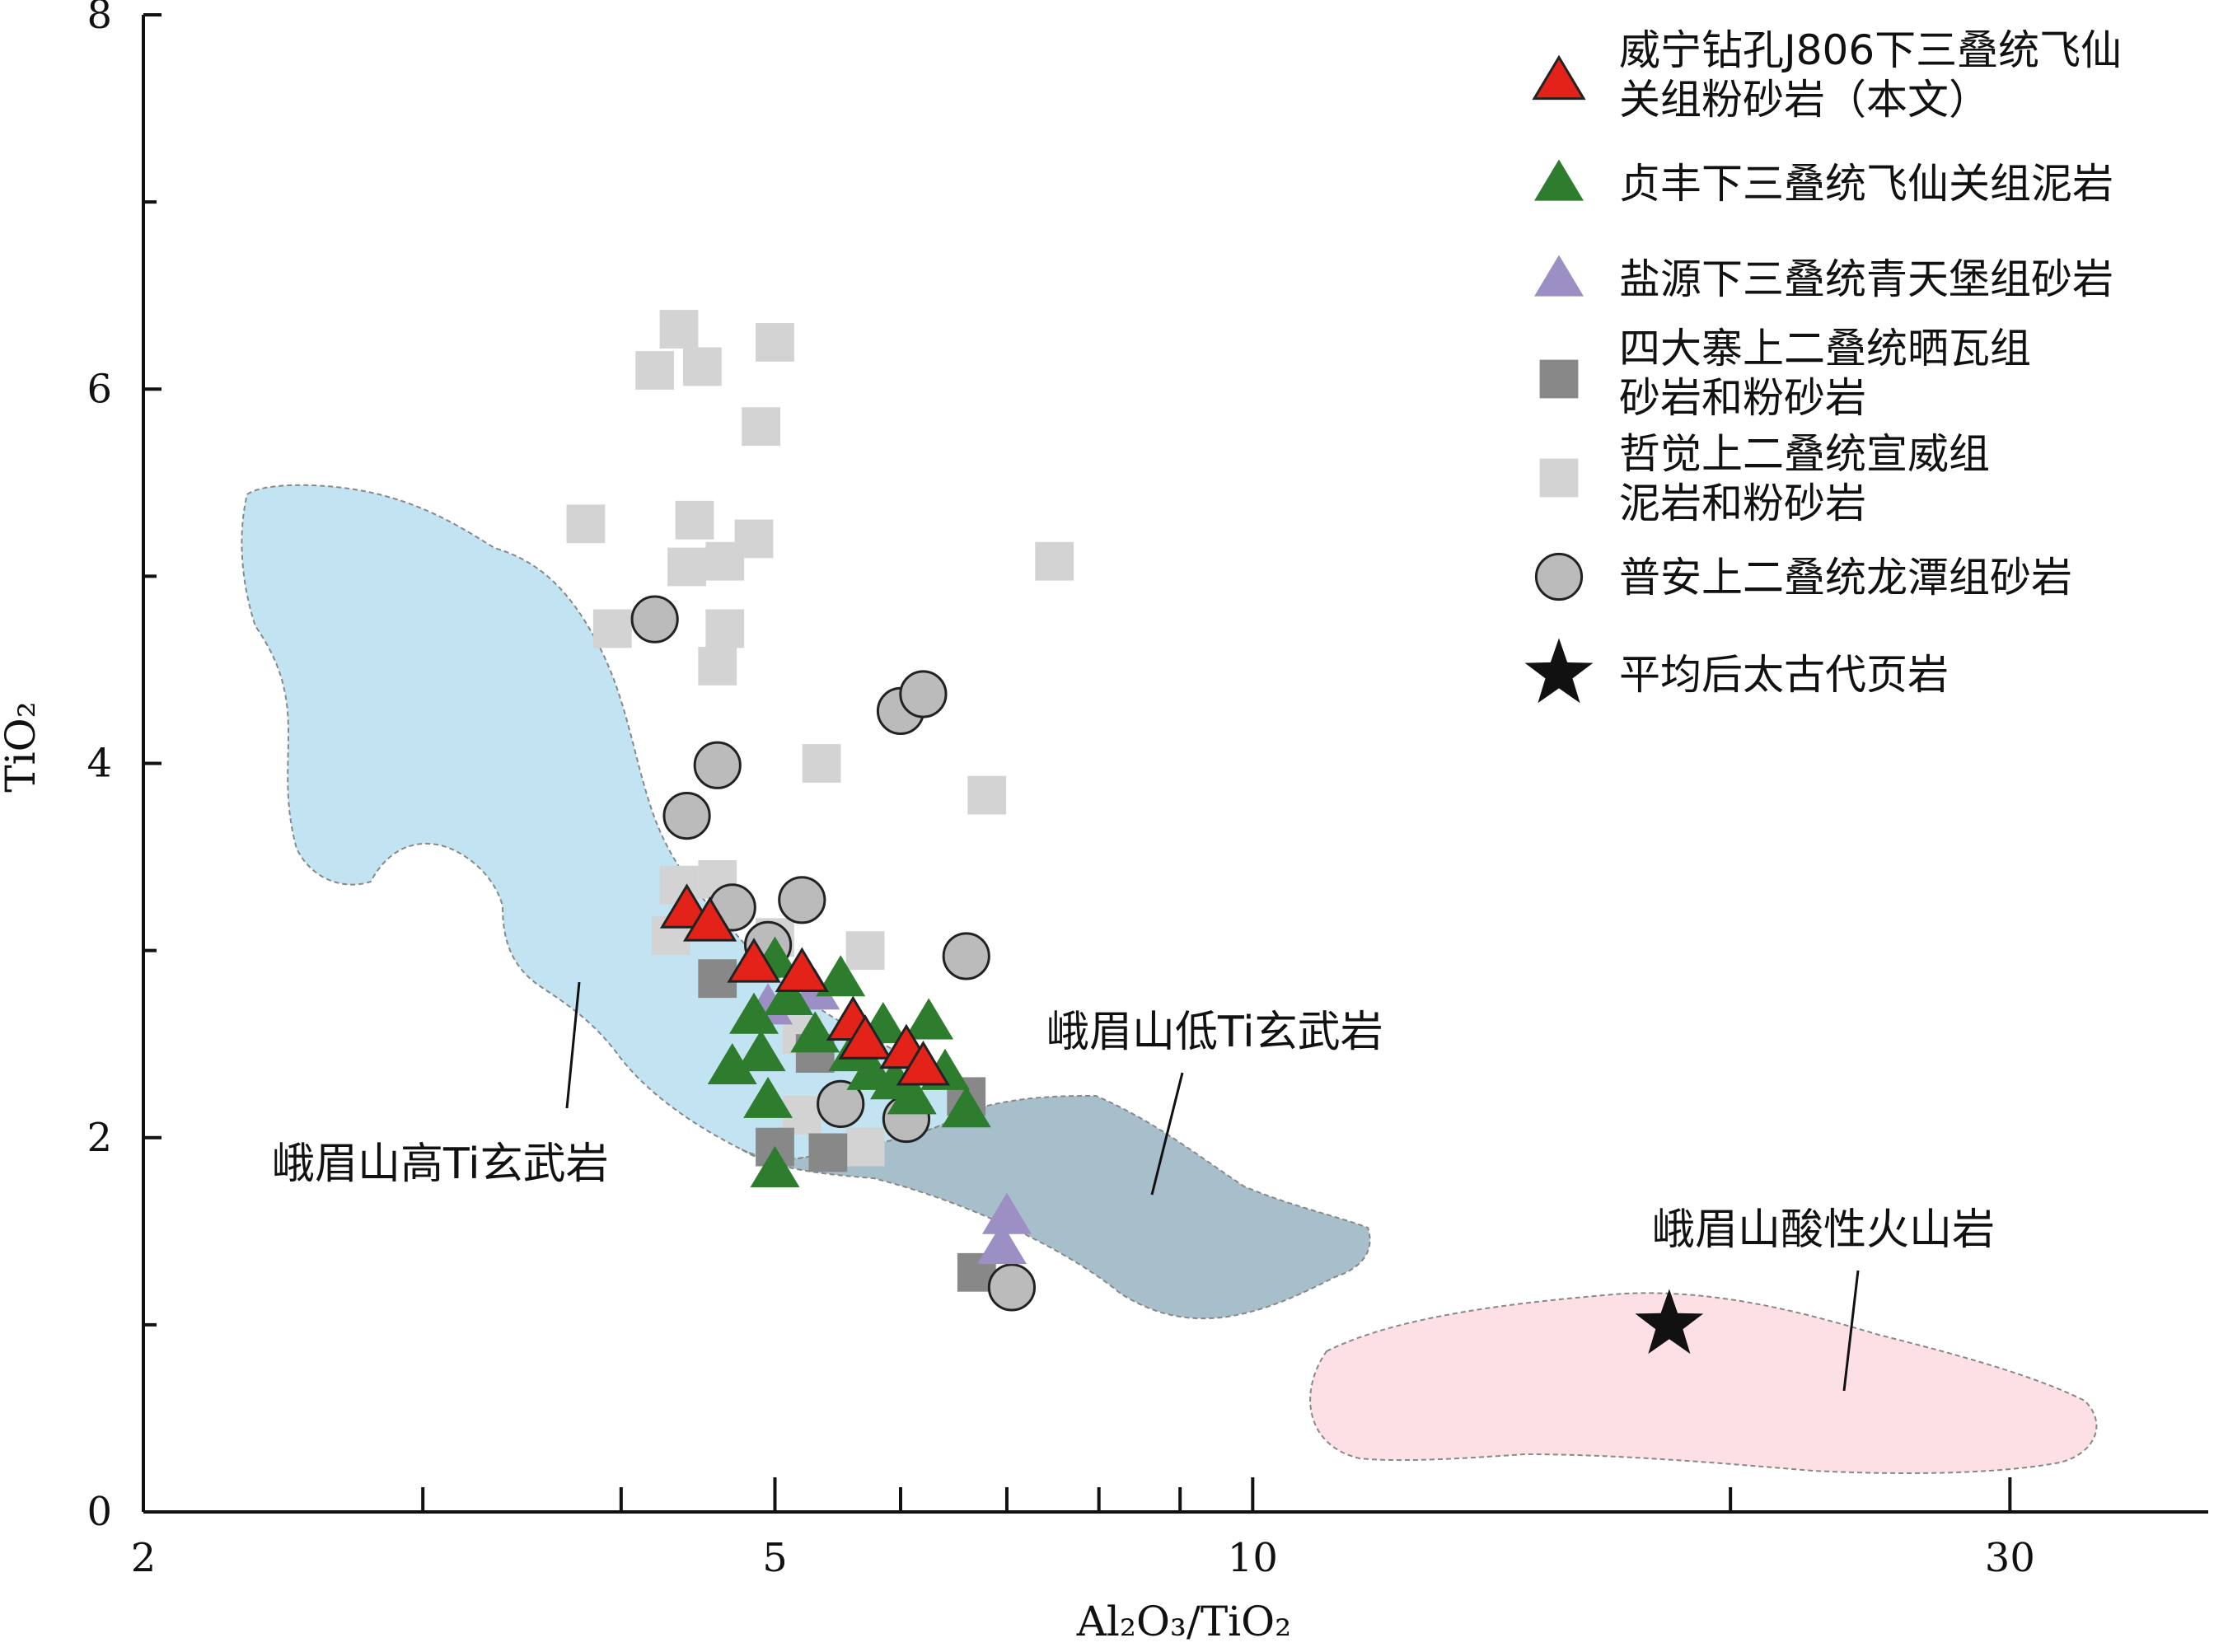 Image resolution: width=2228 pixels, height=1652 pixels. I want to click on x-tick-label: 5, so click(775, 1558).